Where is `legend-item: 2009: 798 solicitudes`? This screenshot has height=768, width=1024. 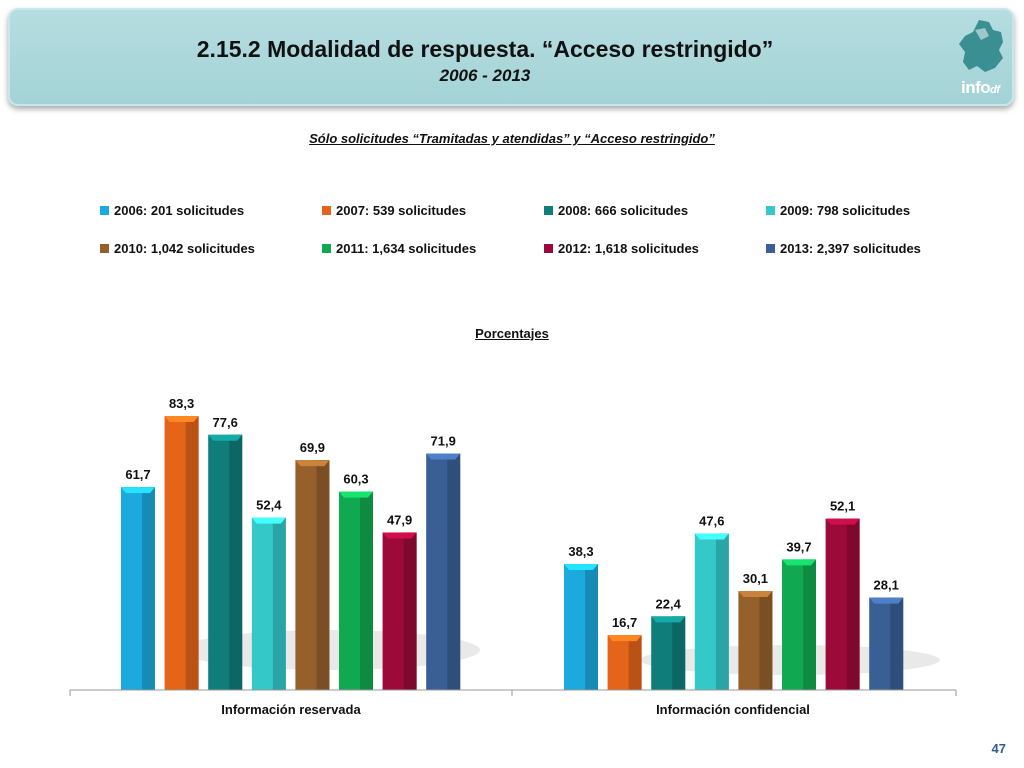
legend-item: 2009: 798 solicitudes is located at coordinates (838, 210).